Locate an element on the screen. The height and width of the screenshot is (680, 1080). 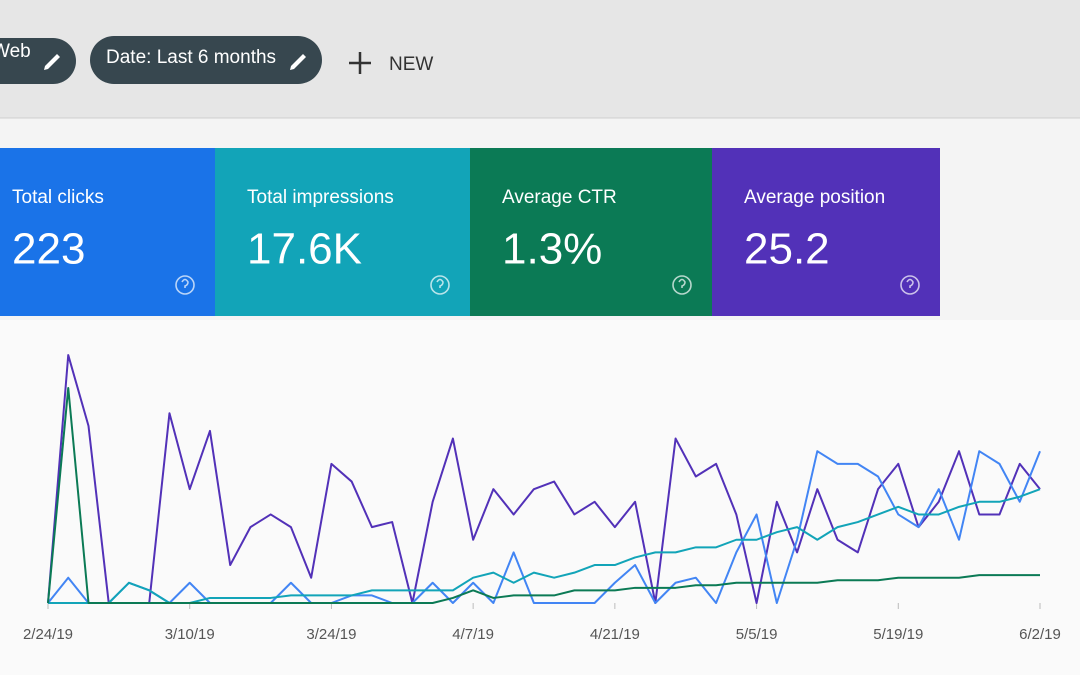
card-value: 223 is located at coordinates (48, 249).